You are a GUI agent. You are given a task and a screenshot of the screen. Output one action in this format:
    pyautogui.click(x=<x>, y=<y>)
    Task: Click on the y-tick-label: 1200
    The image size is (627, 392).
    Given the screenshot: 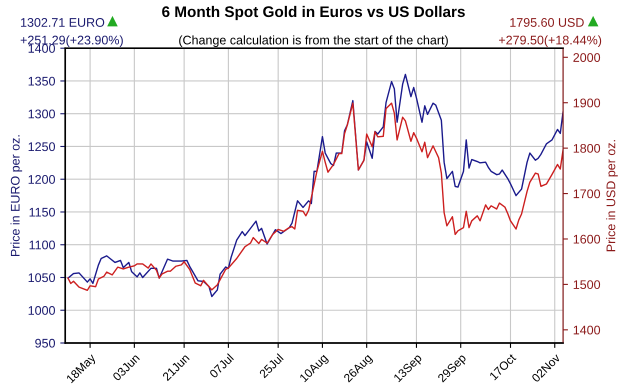 What is the action you would take?
    pyautogui.click(x=41, y=179)
    